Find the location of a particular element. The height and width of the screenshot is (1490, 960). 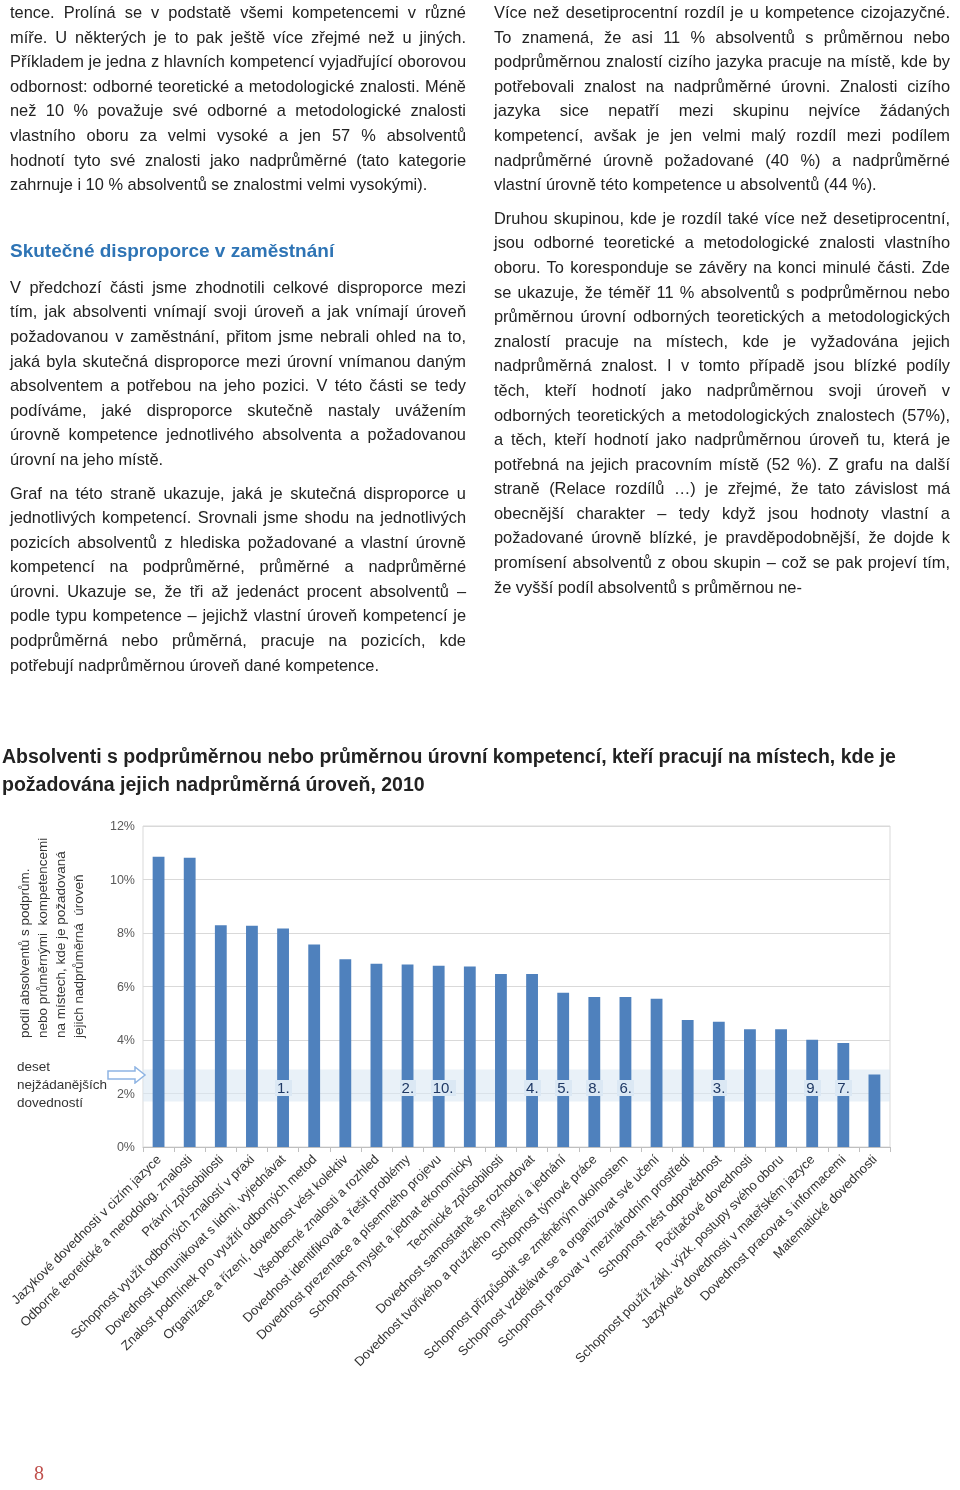

y-tick-label: 4% is located at coordinates (125, 1040).